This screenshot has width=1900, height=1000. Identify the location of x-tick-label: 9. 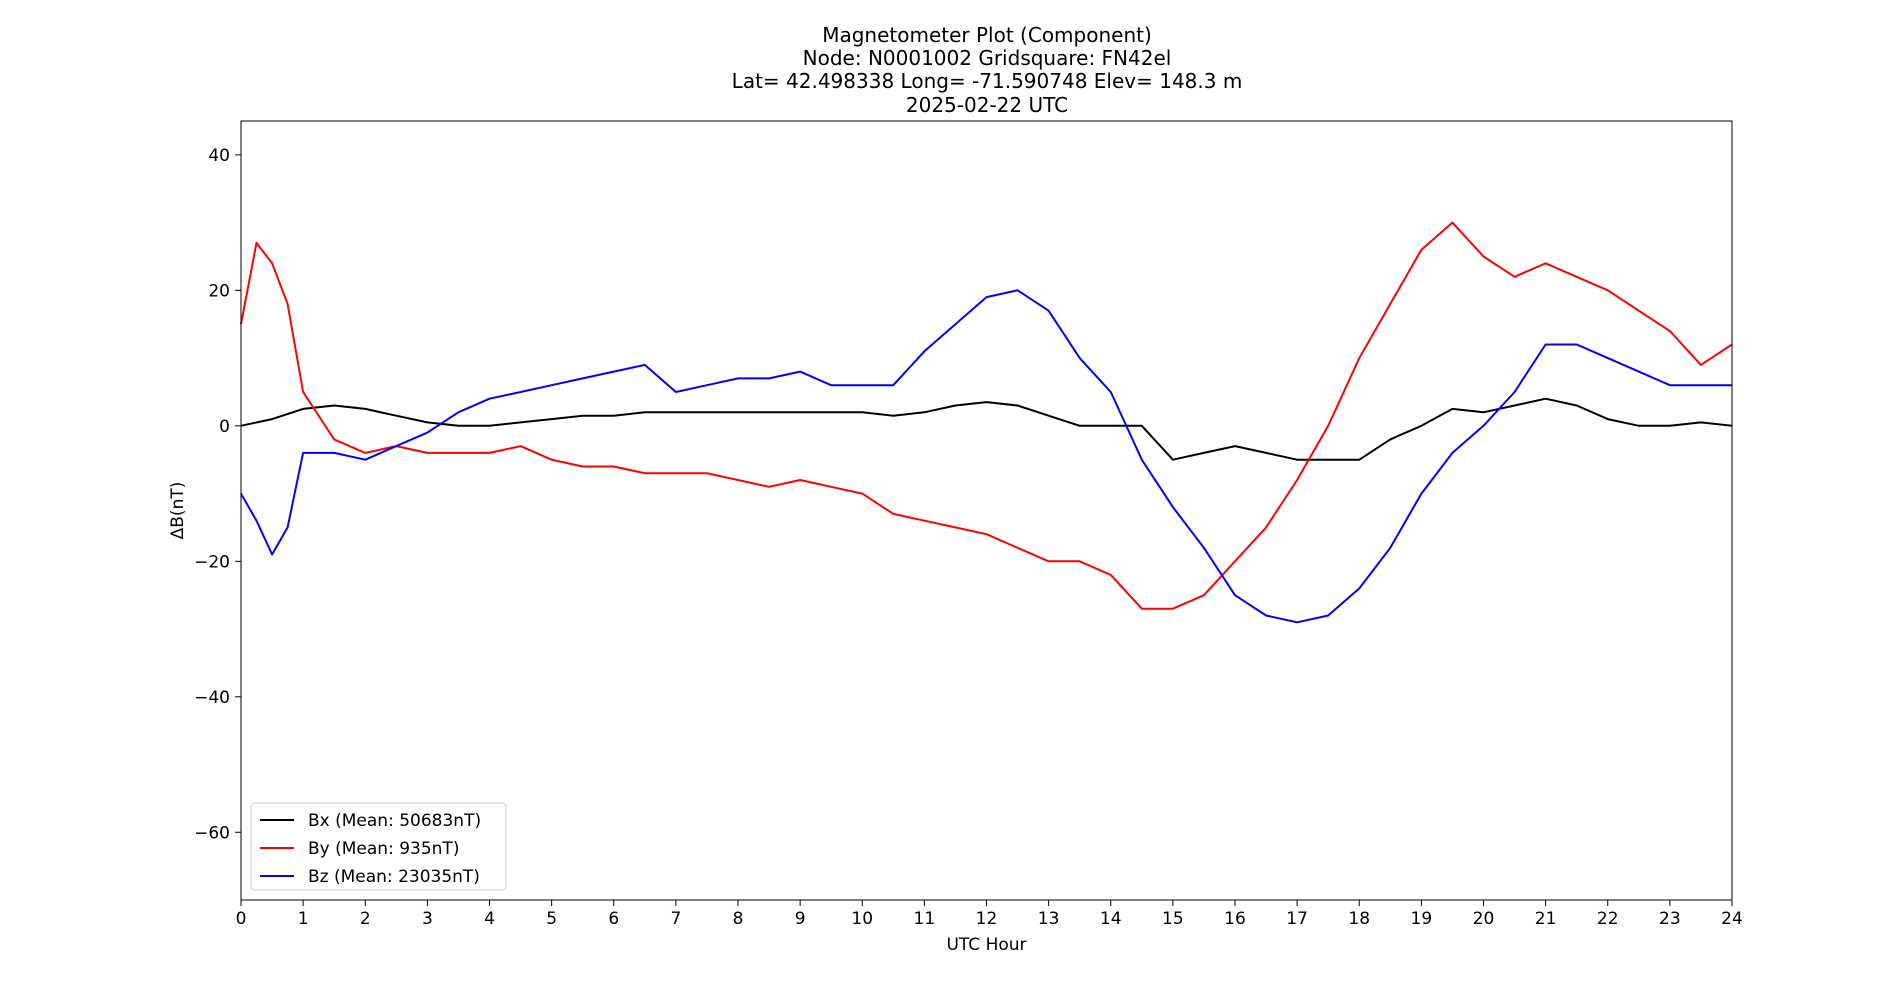
(800, 919).